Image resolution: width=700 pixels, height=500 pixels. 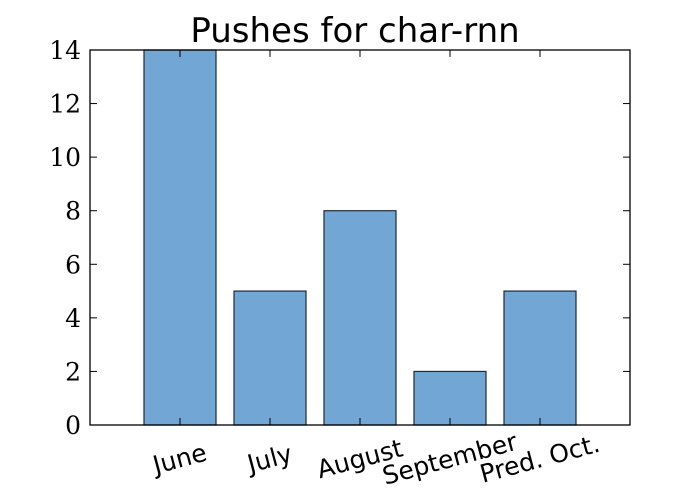 I want to click on y-tick-label: 0, so click(x=73, y=425).